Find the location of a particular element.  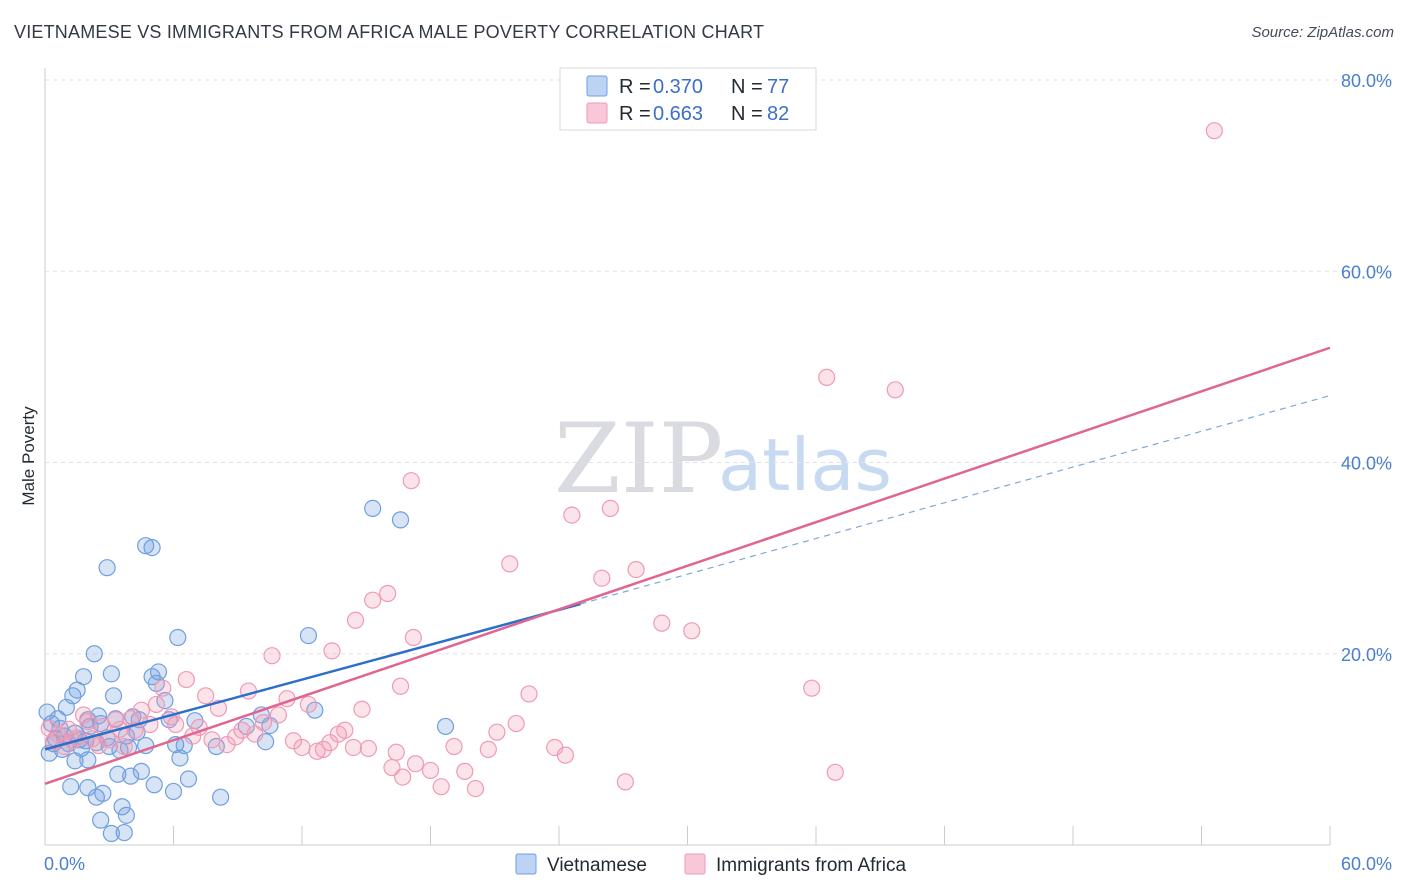

y-tick-label-3: 80.0% is located at coordinates (1366, 81).